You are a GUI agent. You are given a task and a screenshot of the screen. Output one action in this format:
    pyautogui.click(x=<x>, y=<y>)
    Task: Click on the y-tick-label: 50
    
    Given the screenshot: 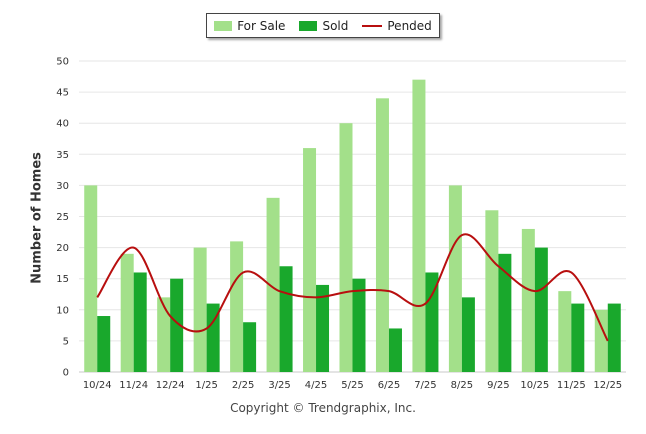 What is the action you would take?
    pyautogui.click(x=62, y=62)
    